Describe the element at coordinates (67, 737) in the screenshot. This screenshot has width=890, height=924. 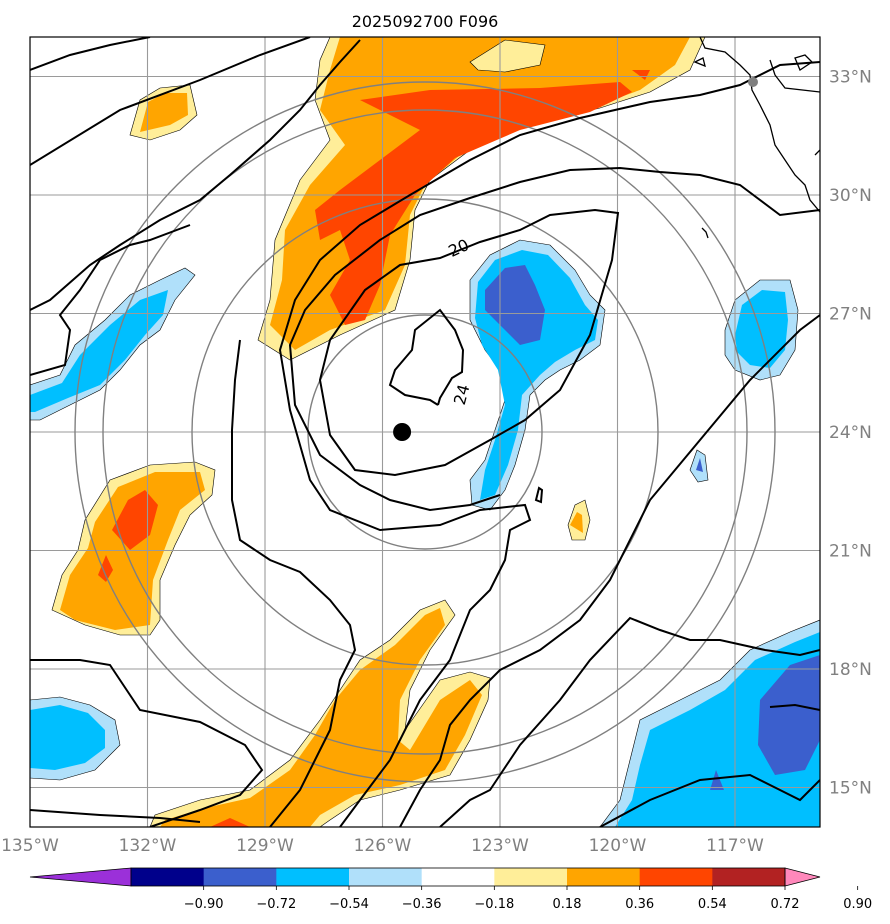
I see `cool-region-sw-mid` at that location.